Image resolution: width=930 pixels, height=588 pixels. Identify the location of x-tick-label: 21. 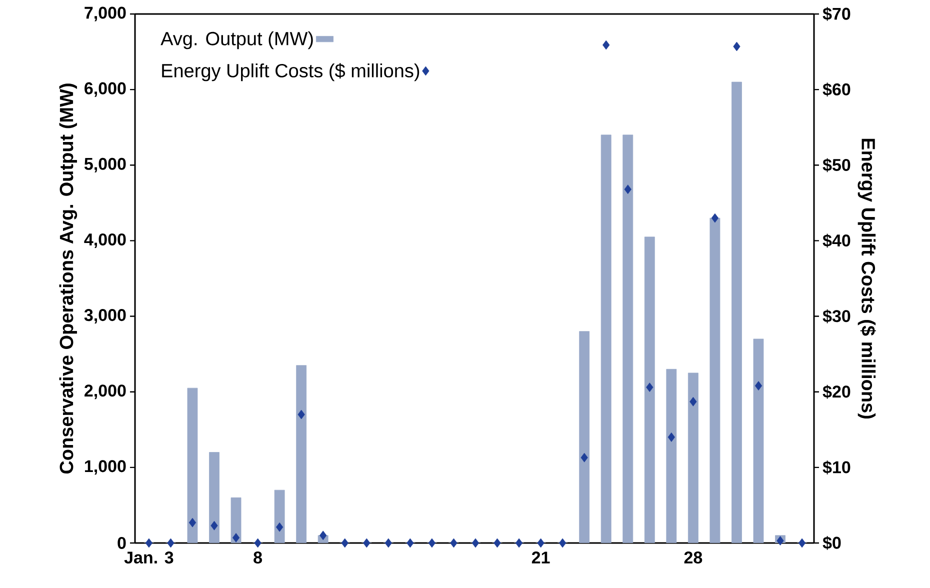
(541, 558).